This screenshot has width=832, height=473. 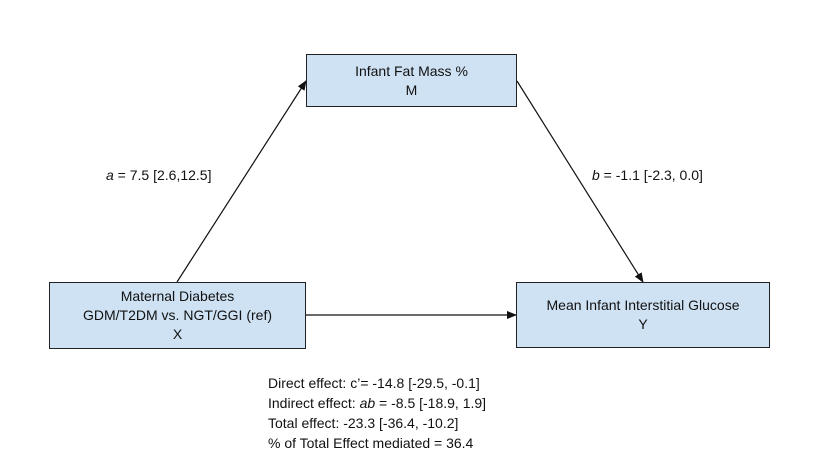 I want to click on percent-mediated: % of Total Effect mediated = 36.4, so click(x=371, y=443).